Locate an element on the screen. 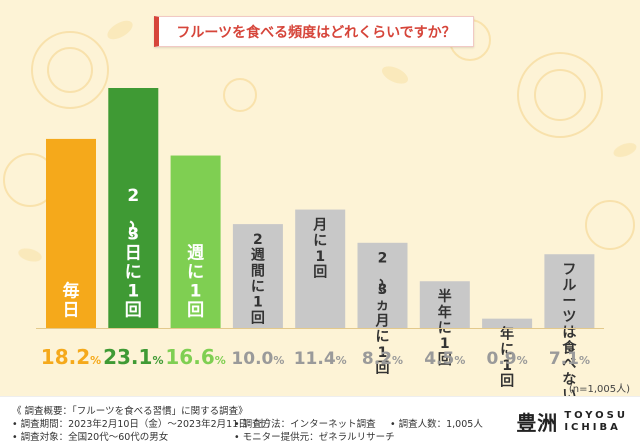 This screenshot has width=640, height=443. logo-latin: TOYOSU ICHIBA is located at coordinates (596, 421).